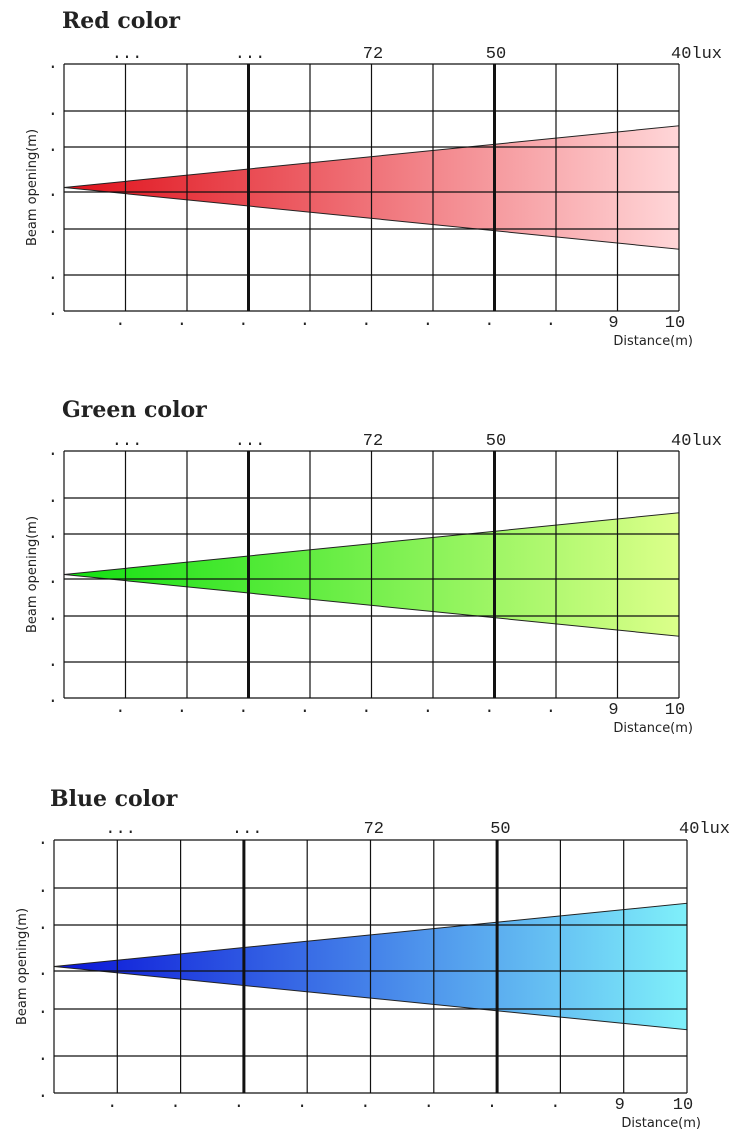 Image resolution: width=746 pixels, height=1138 pixels. I want to click on chart-title: Red color, so click(121, 21).